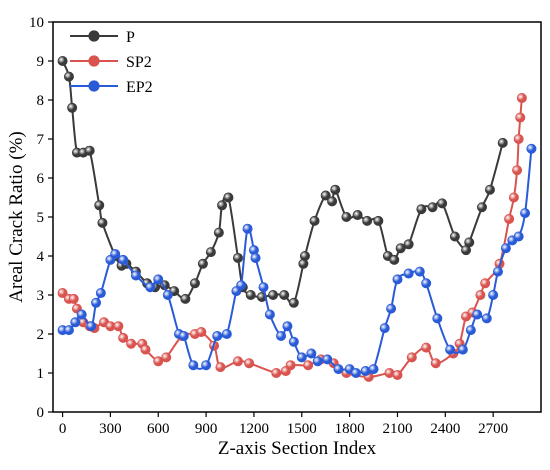 This screenshot has height=470, width=550. What do you see at coordinates (41, 179) in the screenshot?
I see `y-tick-label: 6` at bounding box center [41, 179].